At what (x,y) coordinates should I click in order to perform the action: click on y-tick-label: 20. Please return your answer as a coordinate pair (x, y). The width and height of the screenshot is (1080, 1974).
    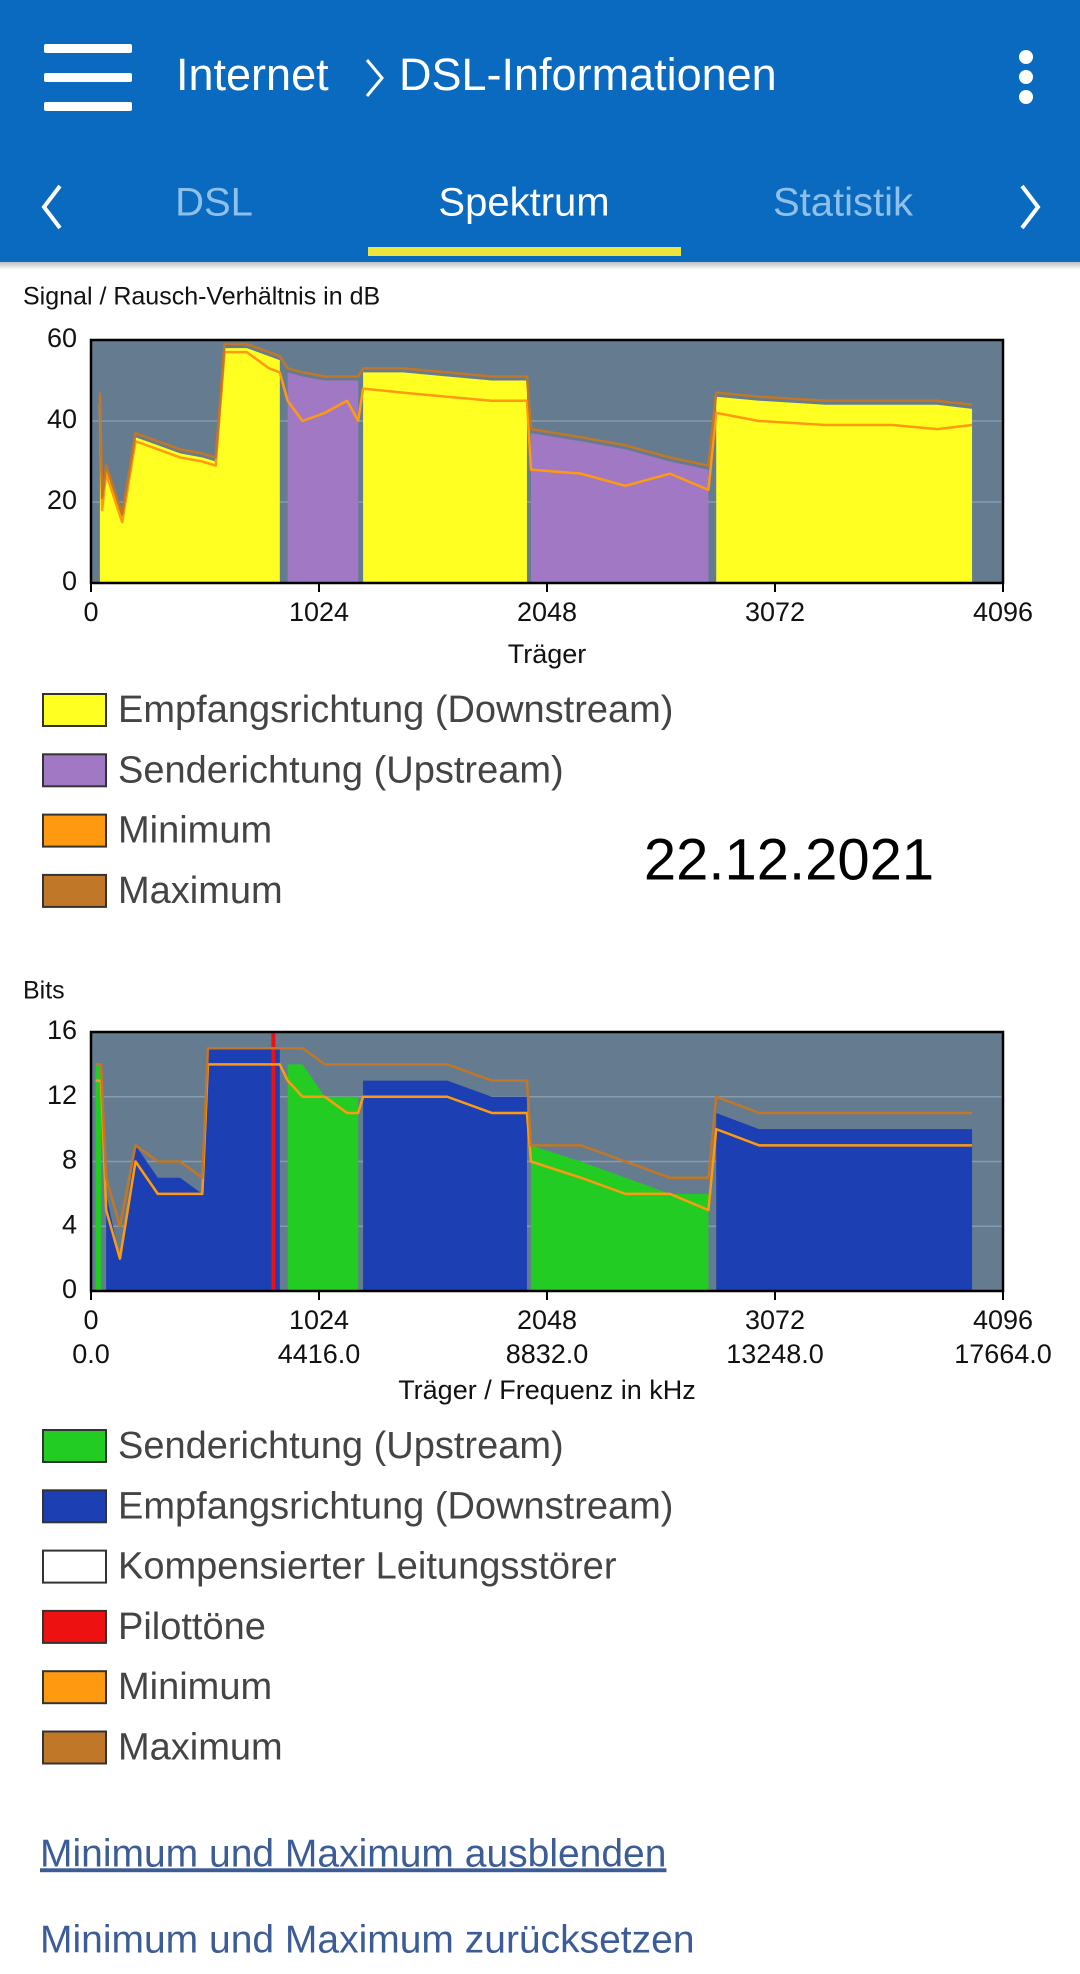
    Looking at the image, I should click on (62, 500).